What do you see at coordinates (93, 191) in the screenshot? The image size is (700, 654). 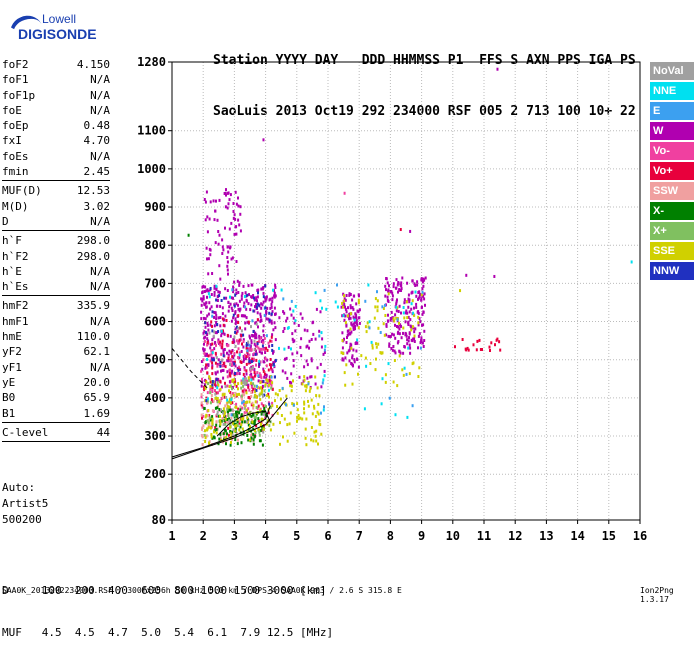 I see `param-value: 12.53` at bounding box center [93, 191].